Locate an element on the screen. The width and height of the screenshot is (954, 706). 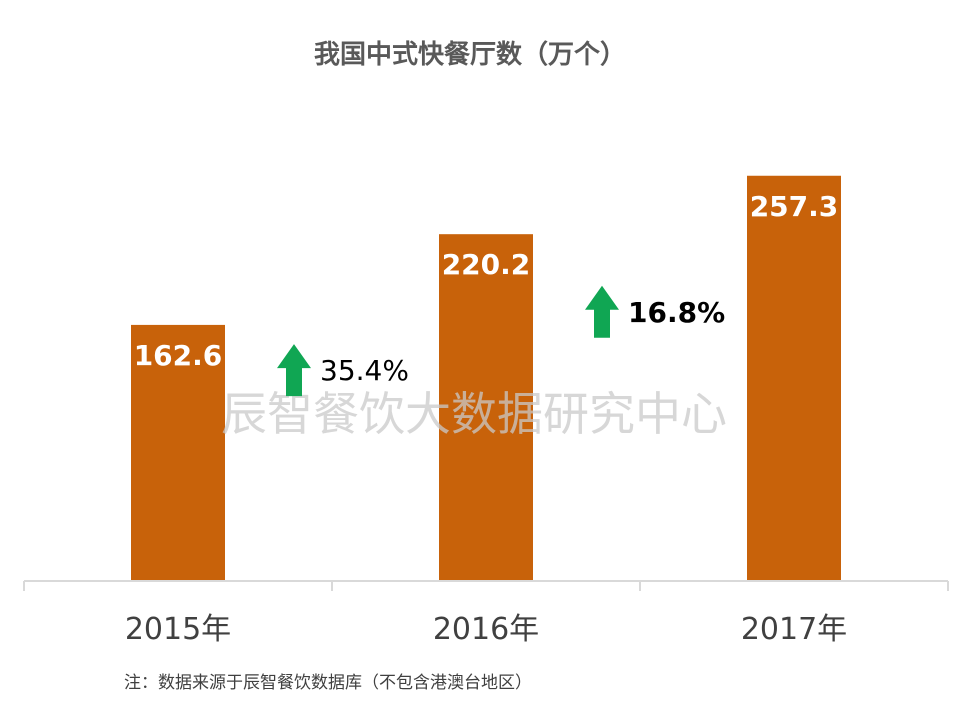
watermark-text: 辰智餐饮大数据研究中心 is located at coordinates (474, 414).